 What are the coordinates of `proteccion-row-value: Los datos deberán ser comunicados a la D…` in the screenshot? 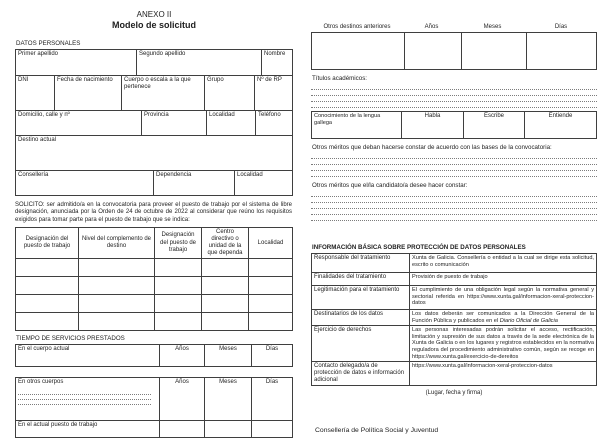 It's located at (502, 318).